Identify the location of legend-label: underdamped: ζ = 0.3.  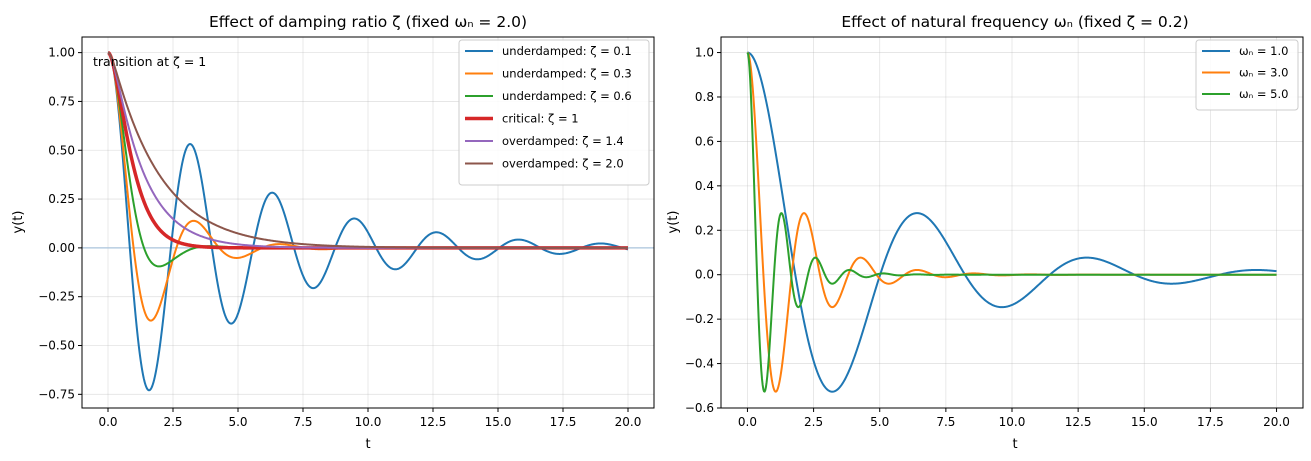
(567, 74).